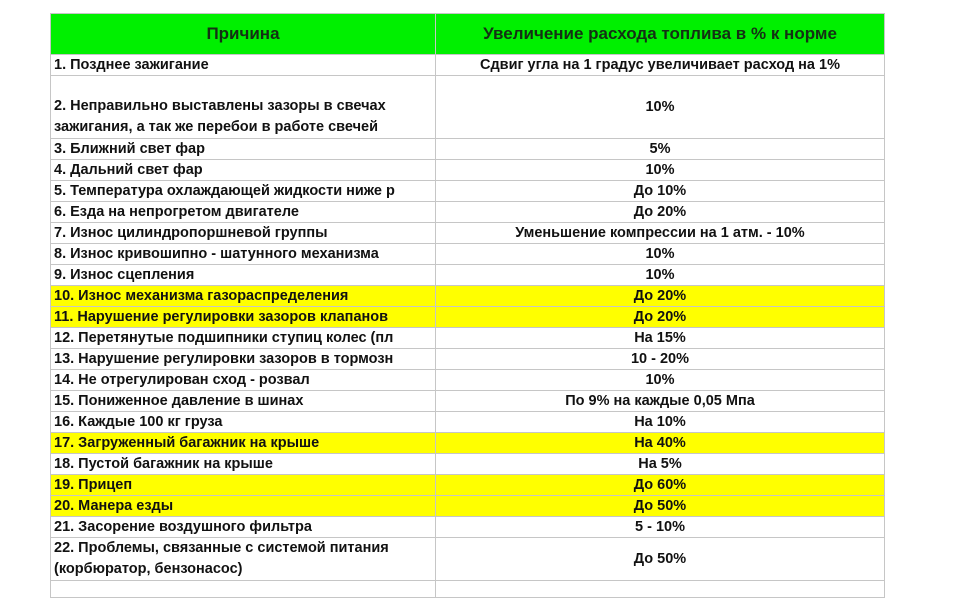  Describe the element at coordinates (660, 464) in the screenshot. I see `increase-cell: На 5%` at that location.